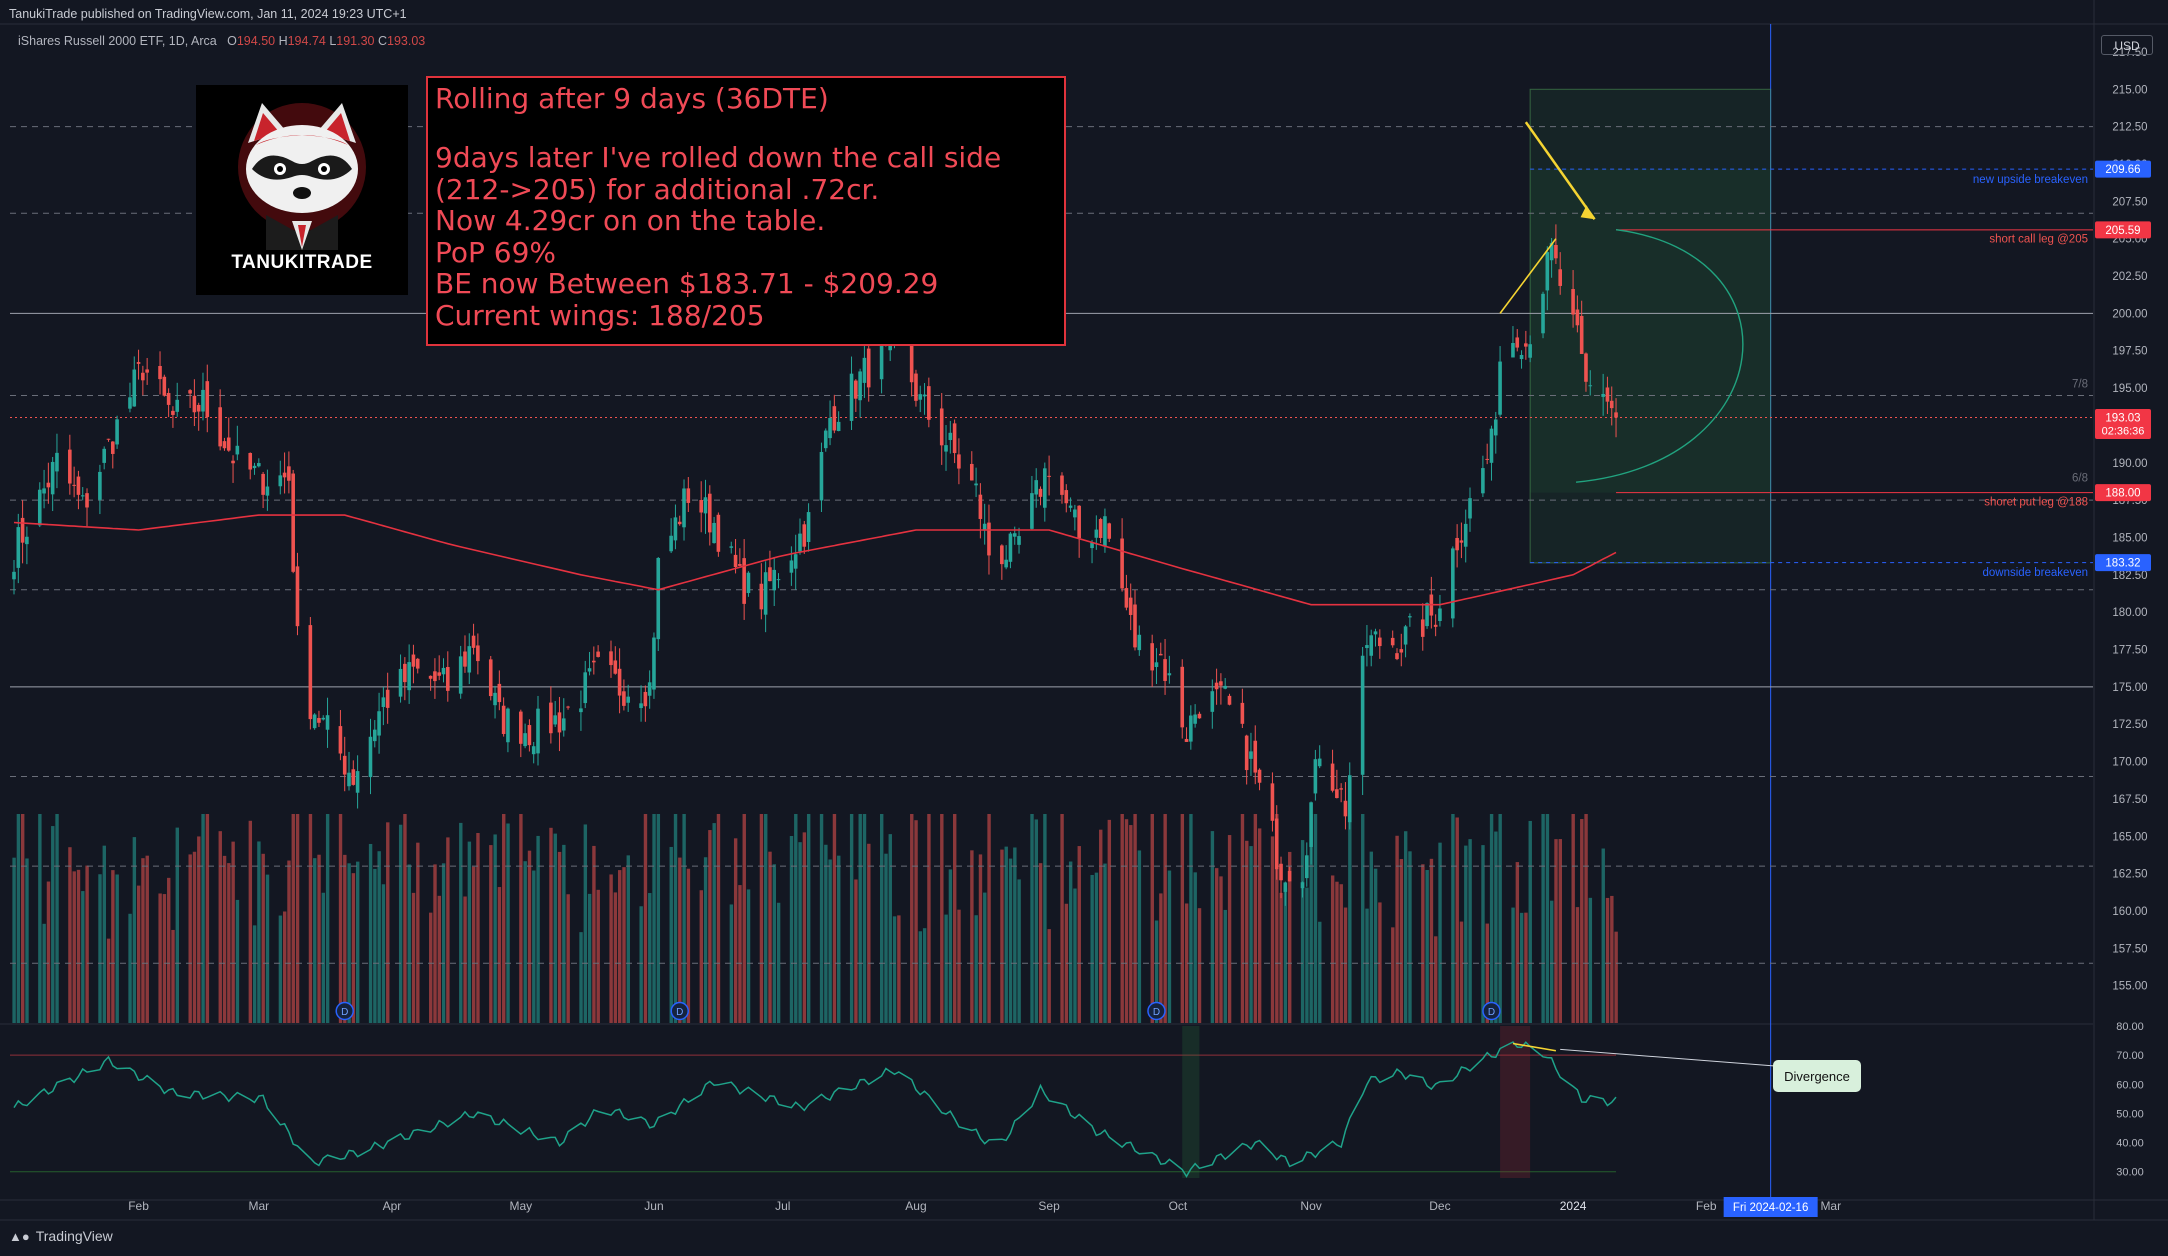 This screenshot has width=2168, height=1256. I want to click on crosshair-date-badge, so click(1770, 1207).